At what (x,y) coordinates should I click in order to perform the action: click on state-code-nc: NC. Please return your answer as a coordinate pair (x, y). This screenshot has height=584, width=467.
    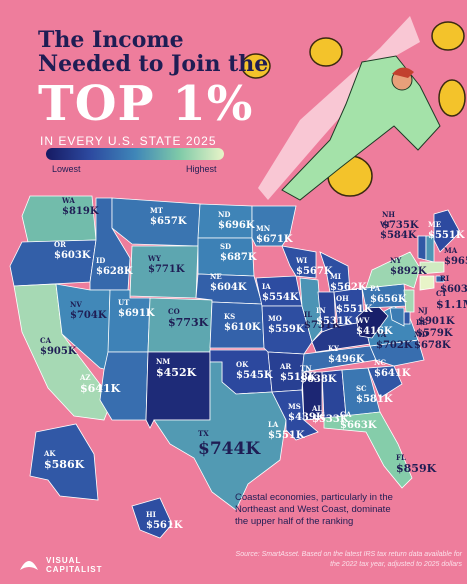
    Looking at the image, I should click on (380, 362).